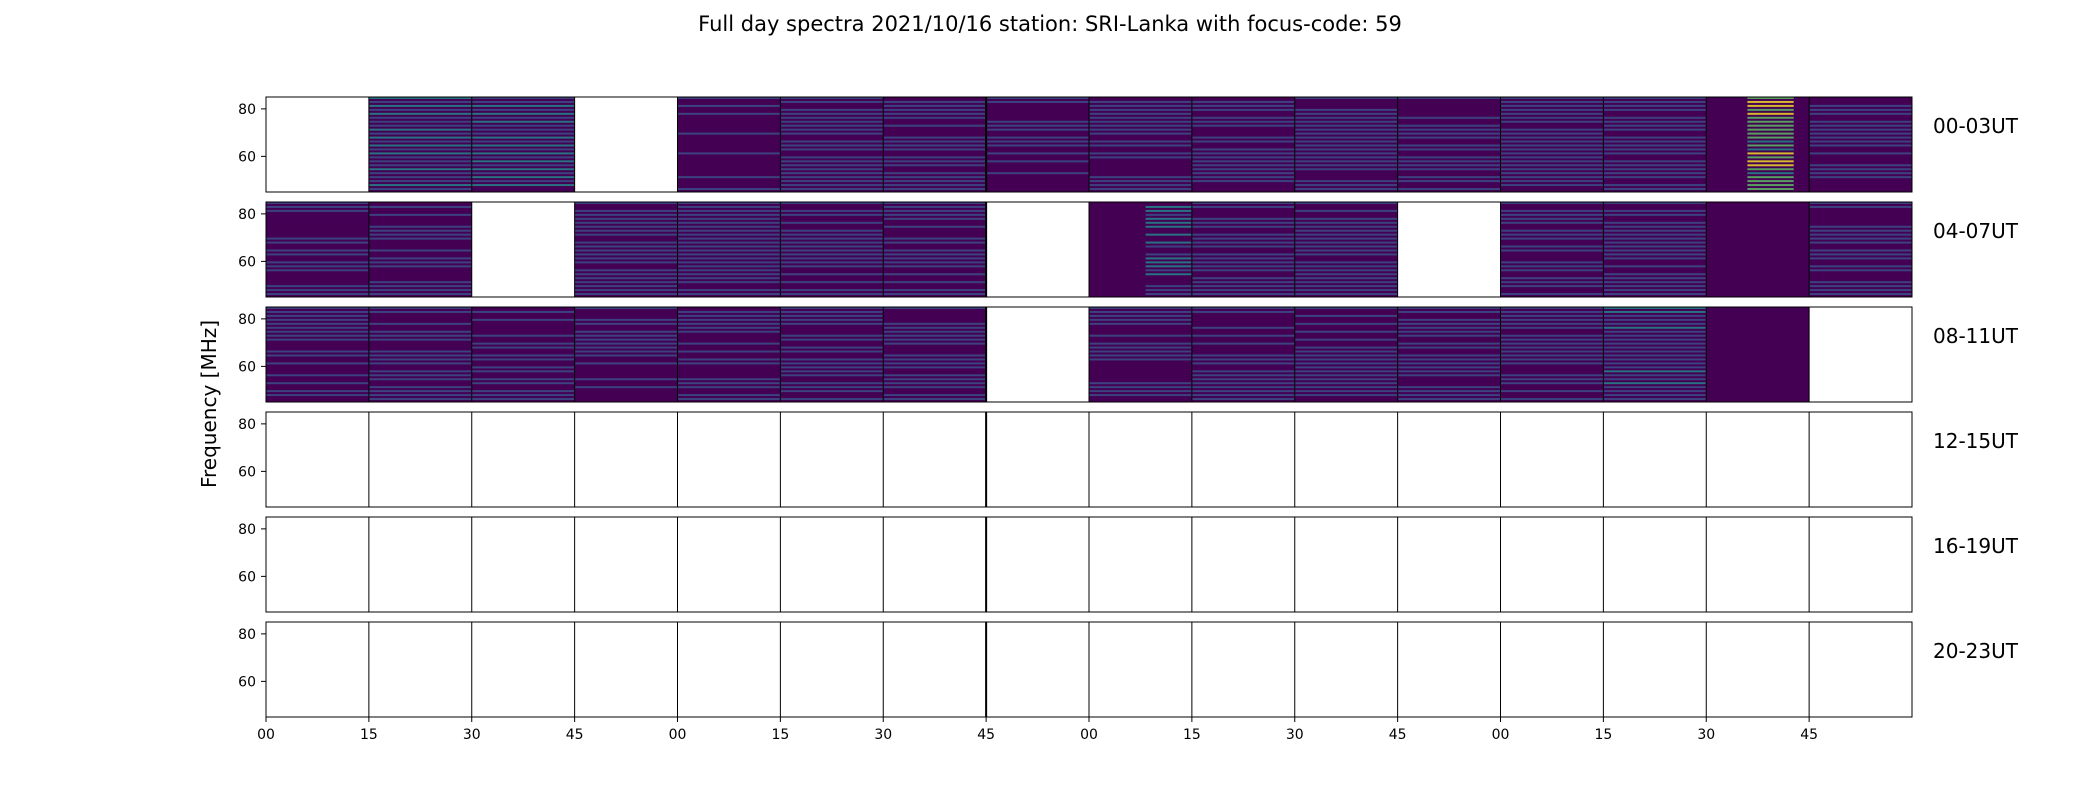 Image resolution: width=2100 pixels, height=800 pixels. I want to click on row-label: 12-15UT, so click(1976, 441).